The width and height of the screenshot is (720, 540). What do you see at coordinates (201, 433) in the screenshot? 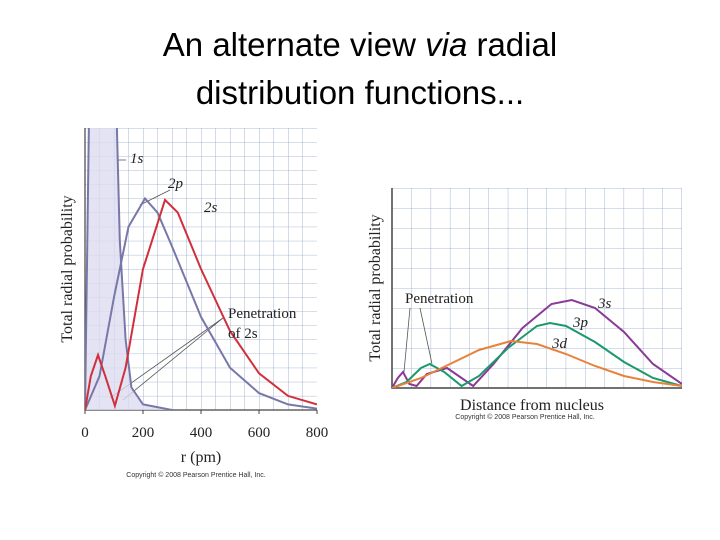
I see `x-tick-label: 400` at bounding box center [201, 433].